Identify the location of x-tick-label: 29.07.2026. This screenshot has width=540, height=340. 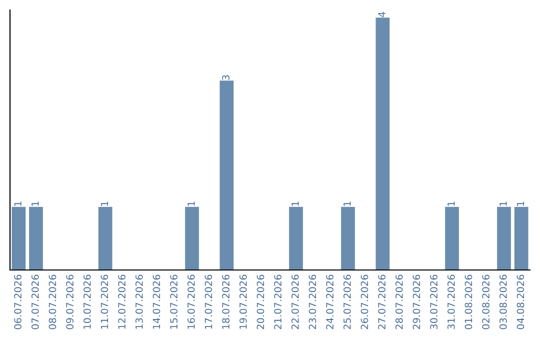
(416, 302).